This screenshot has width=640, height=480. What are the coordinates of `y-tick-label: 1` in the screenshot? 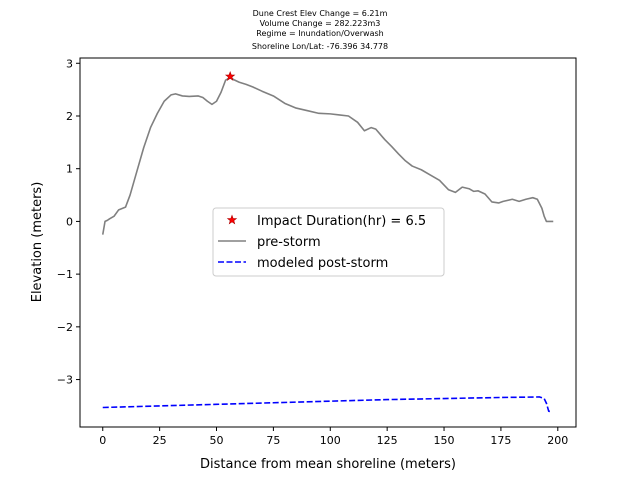 It's located at (69, 169).